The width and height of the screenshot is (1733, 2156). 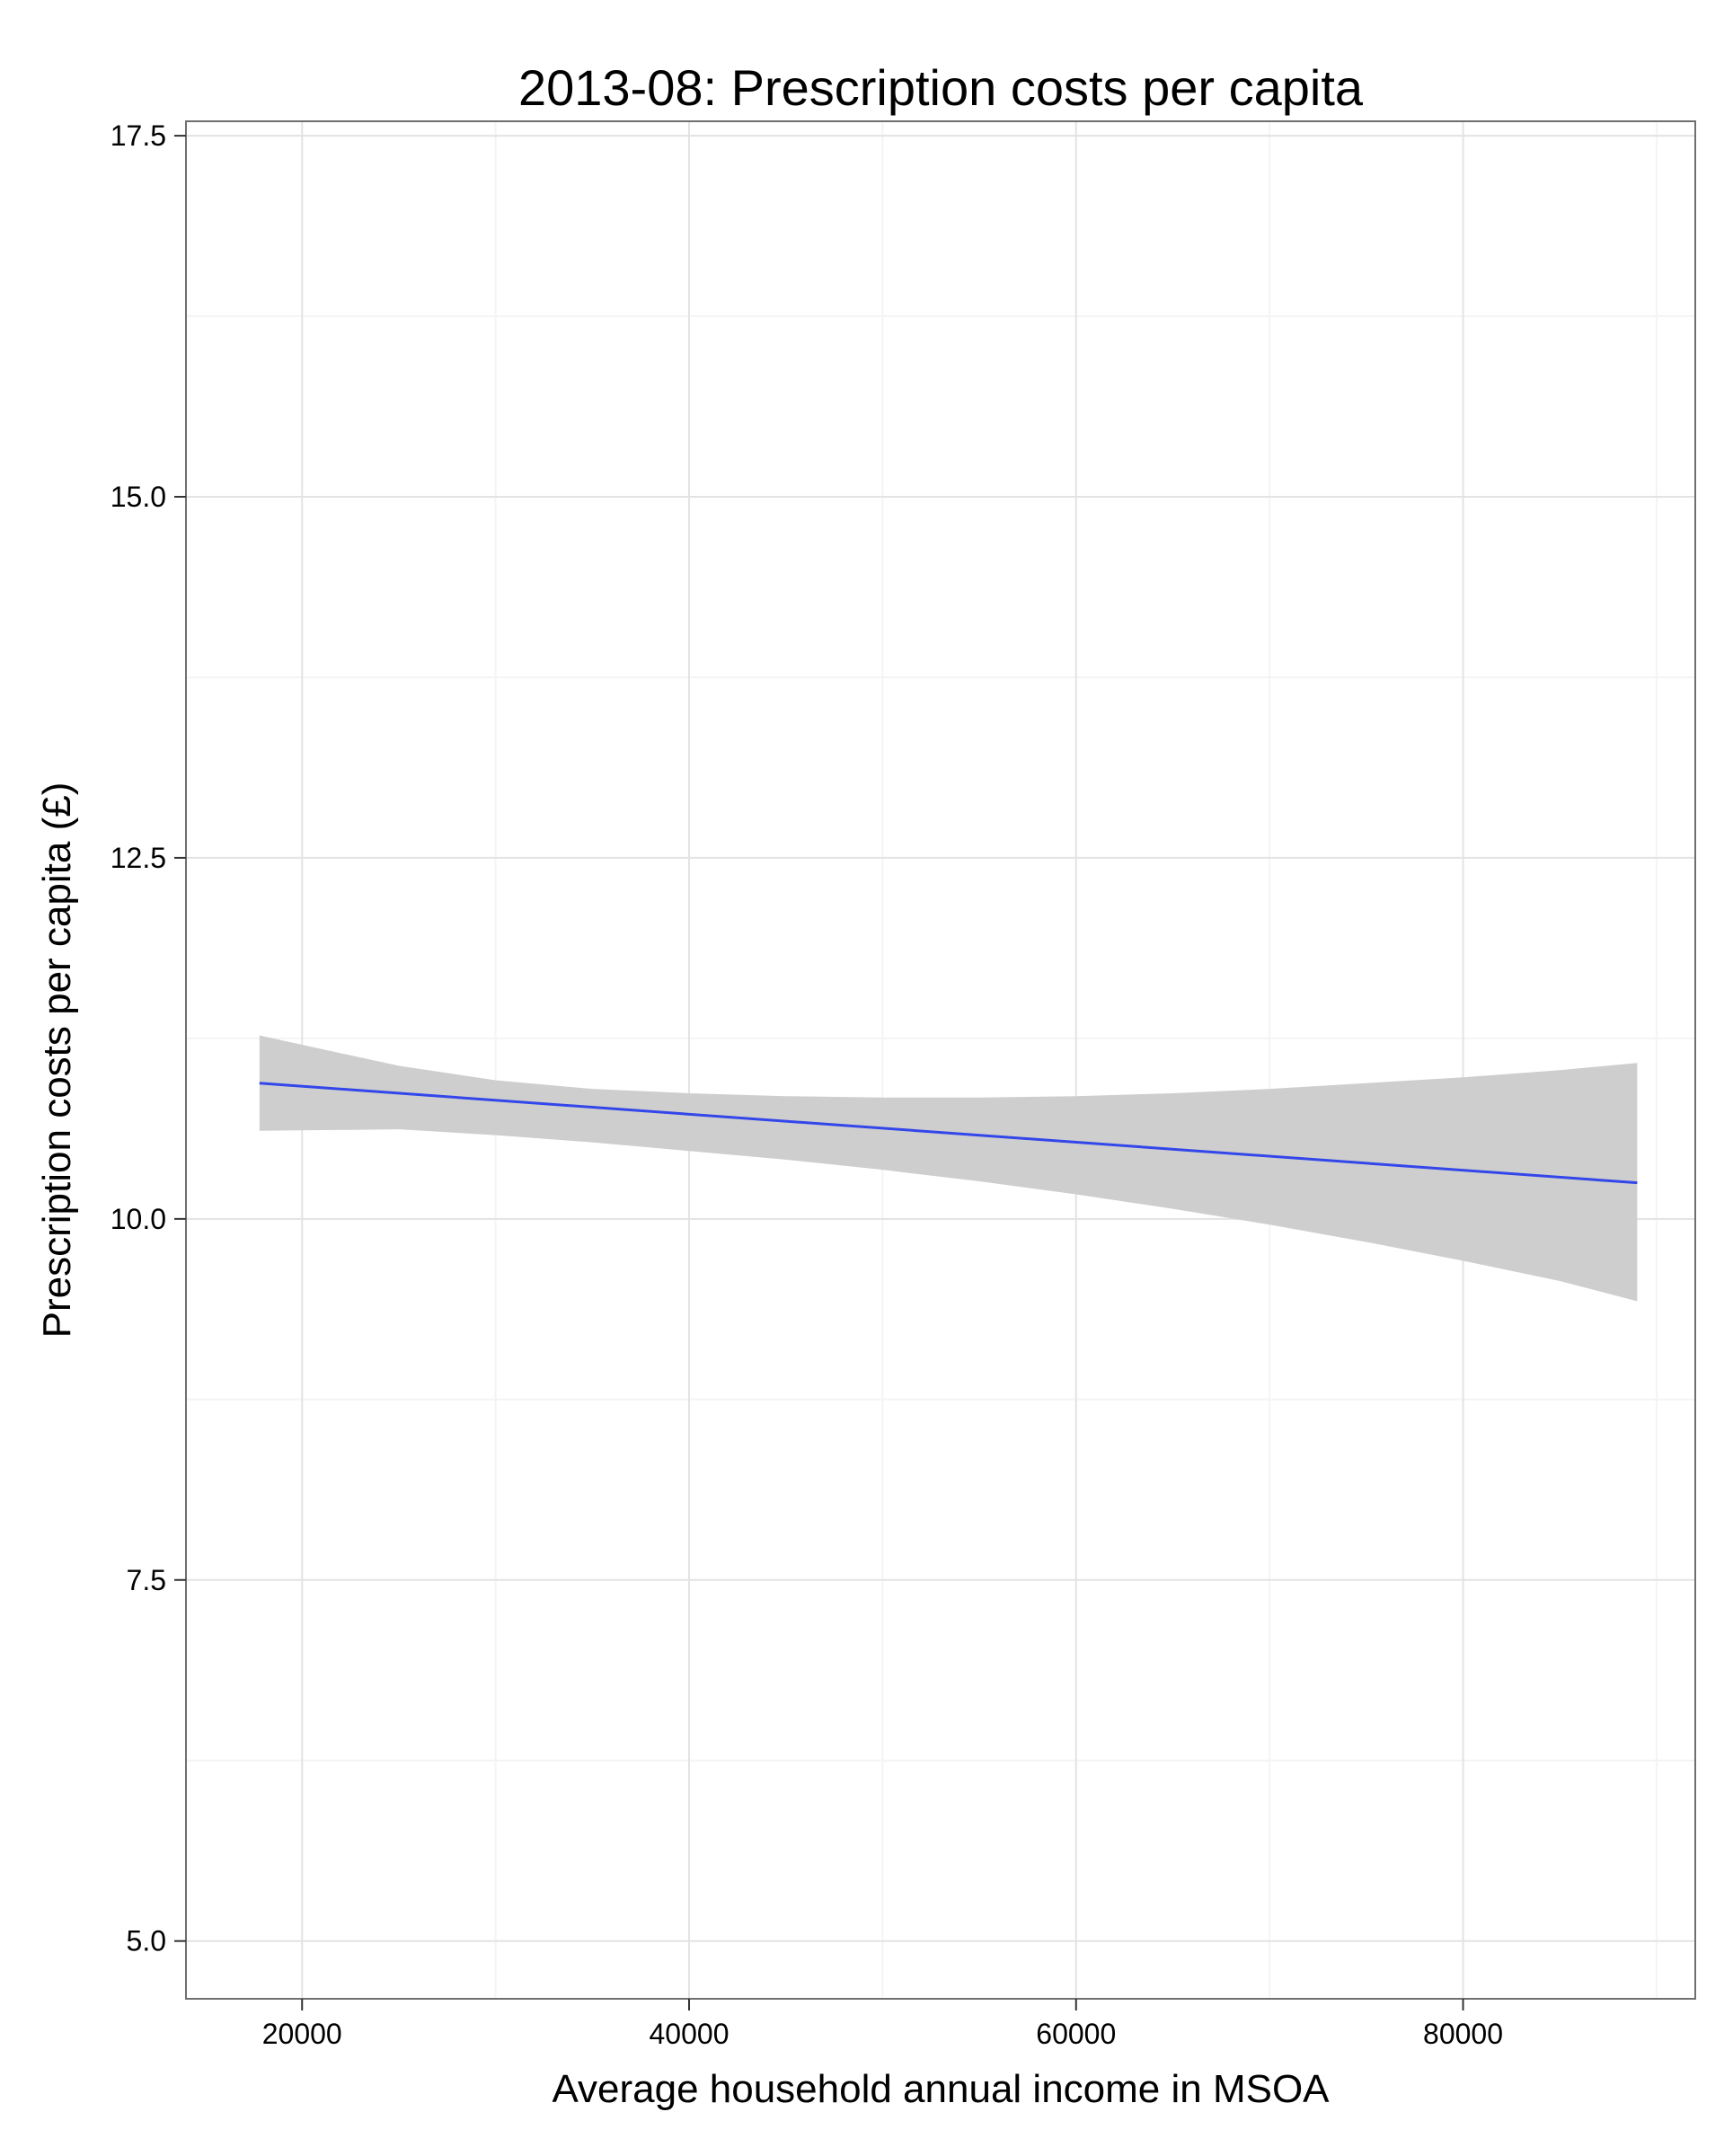 I want to click on y-axis-title: Prescription costs per capita (£), so click(x=57, y=1060).